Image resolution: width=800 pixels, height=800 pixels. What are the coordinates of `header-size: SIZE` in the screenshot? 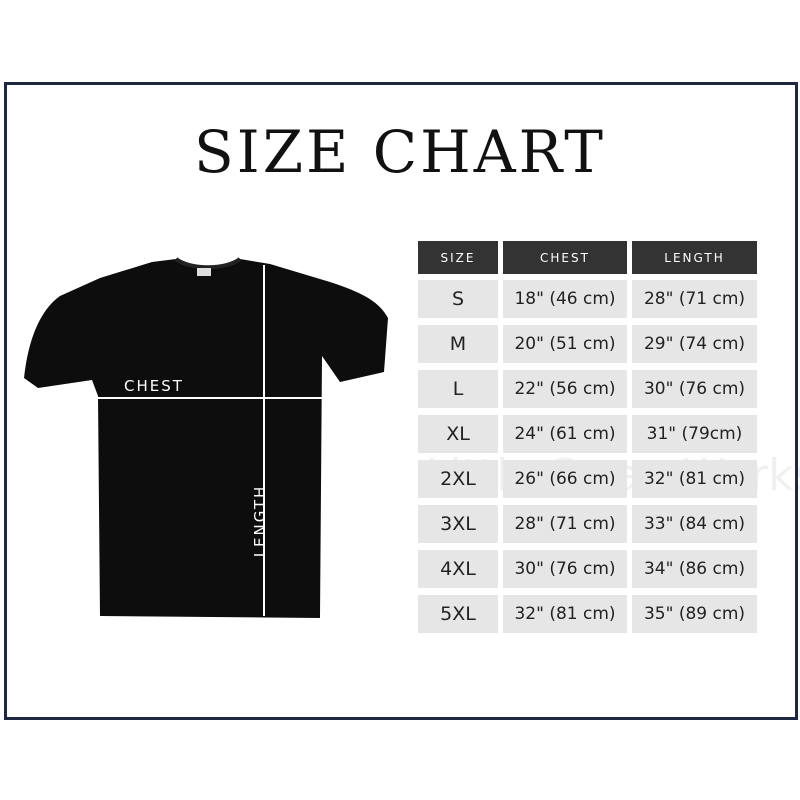 It's located at (458, 257).